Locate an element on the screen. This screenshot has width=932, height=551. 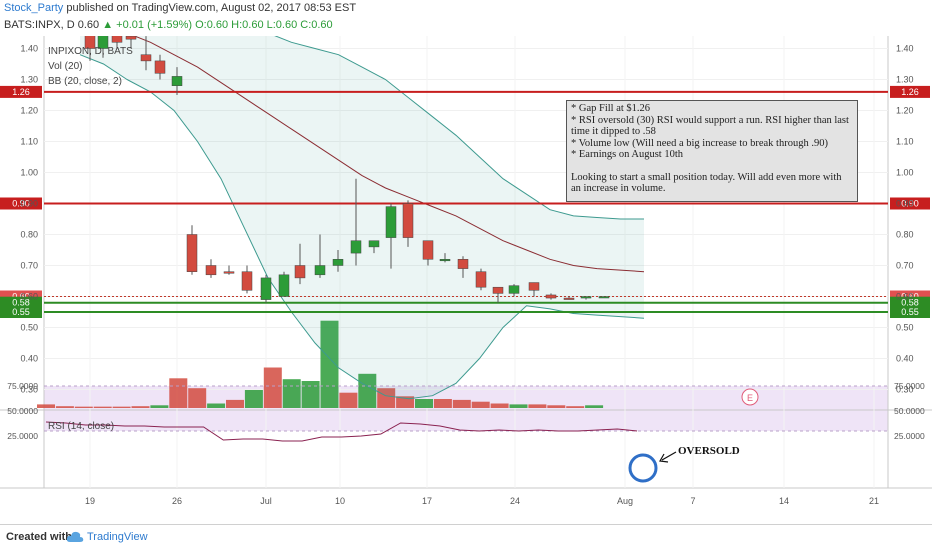
rsi-tick-left: 50.0000 is located at coordinates (22, 411).